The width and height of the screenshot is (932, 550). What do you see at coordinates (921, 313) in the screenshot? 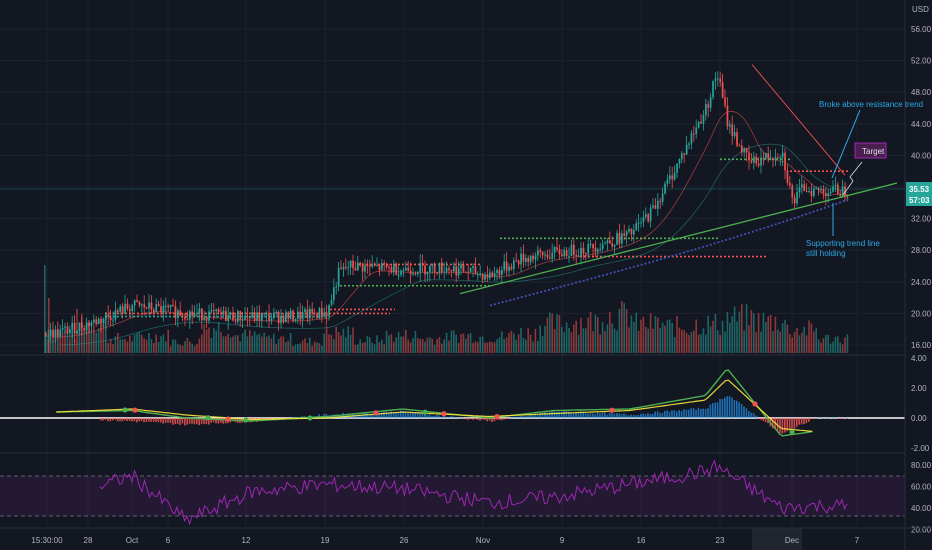
I see `price-tick-label: 20.00` at bounding box center [921, 313].